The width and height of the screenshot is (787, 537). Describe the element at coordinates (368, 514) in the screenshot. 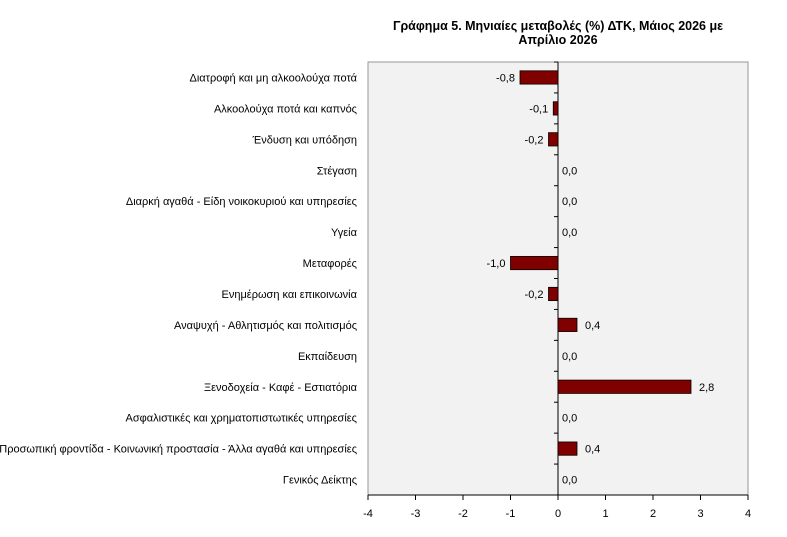

I see `x-tick-label: -4` at that location.